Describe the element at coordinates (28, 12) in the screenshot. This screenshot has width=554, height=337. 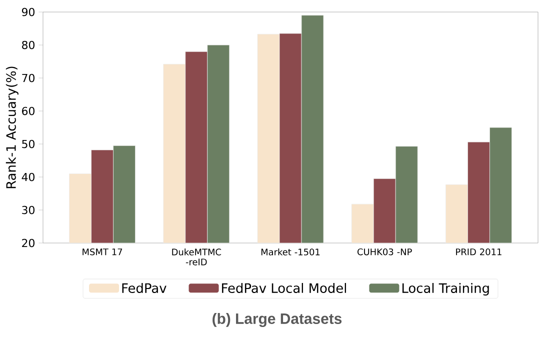
I see `y-tick-label: 90` at that location.